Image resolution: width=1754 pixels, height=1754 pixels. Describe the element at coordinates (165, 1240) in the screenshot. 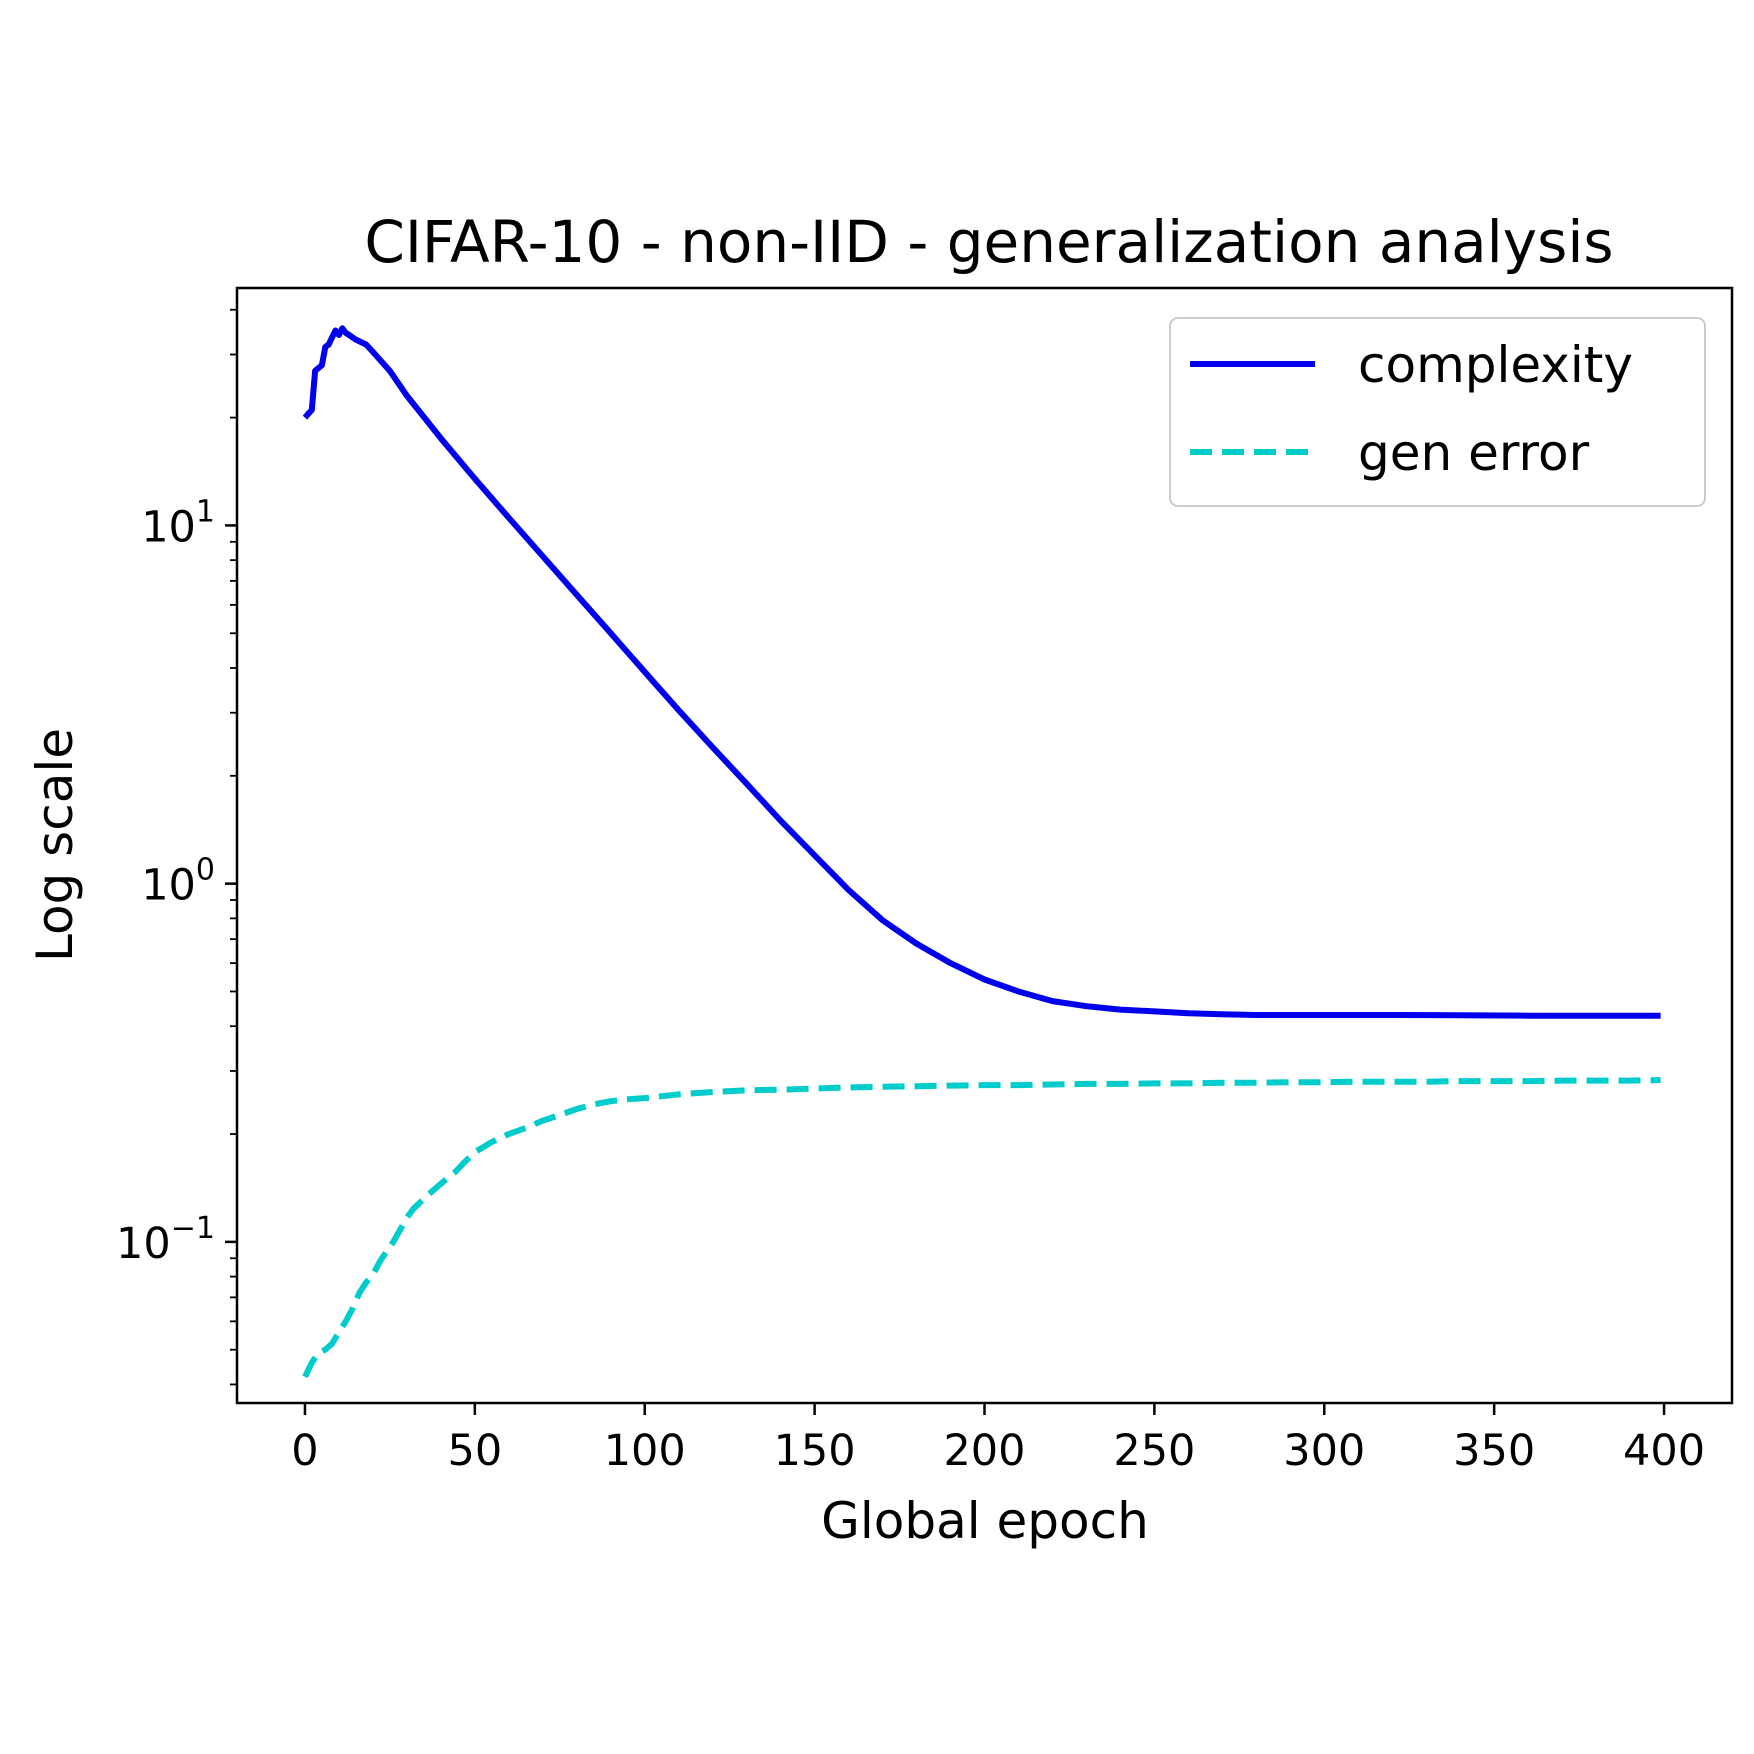

I see `y-tick-label: 10⁻¹` at that location.